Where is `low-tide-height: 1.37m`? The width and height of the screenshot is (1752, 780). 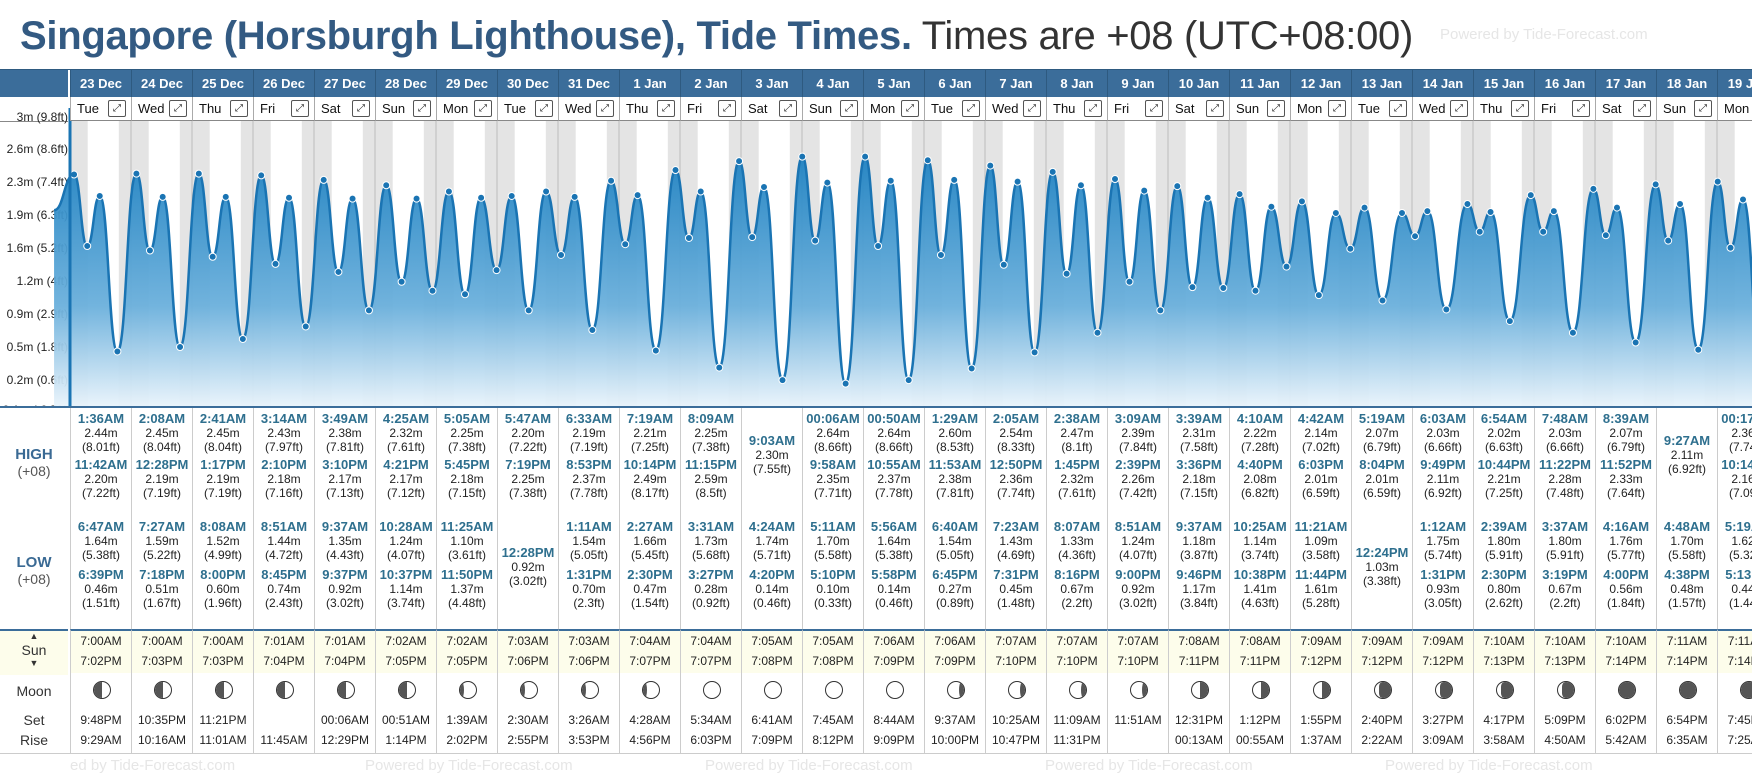 low-tide-height: 1.37m is located at coordinates (467, 589).